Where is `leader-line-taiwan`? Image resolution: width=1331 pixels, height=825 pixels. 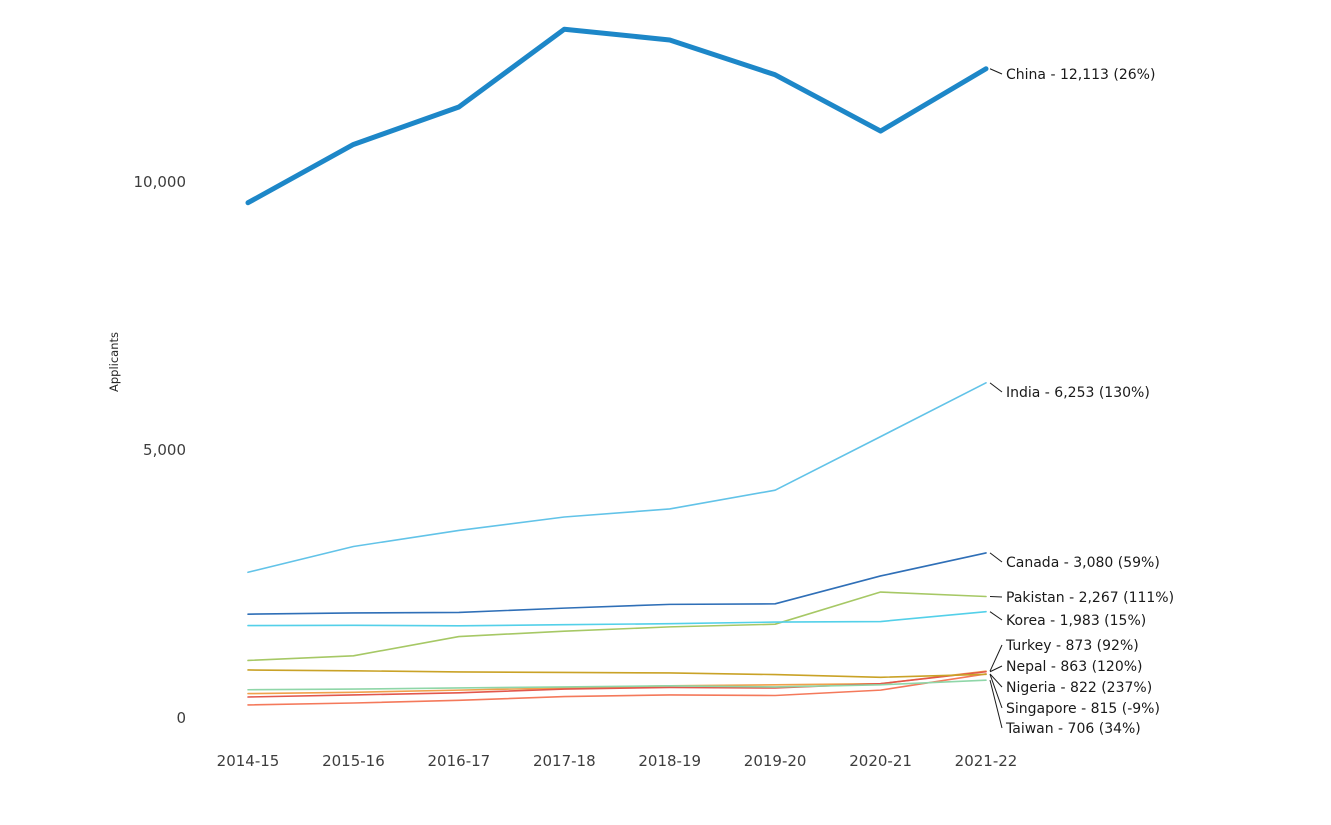 leader-line-taiwan is located at coordinates (996, 704).